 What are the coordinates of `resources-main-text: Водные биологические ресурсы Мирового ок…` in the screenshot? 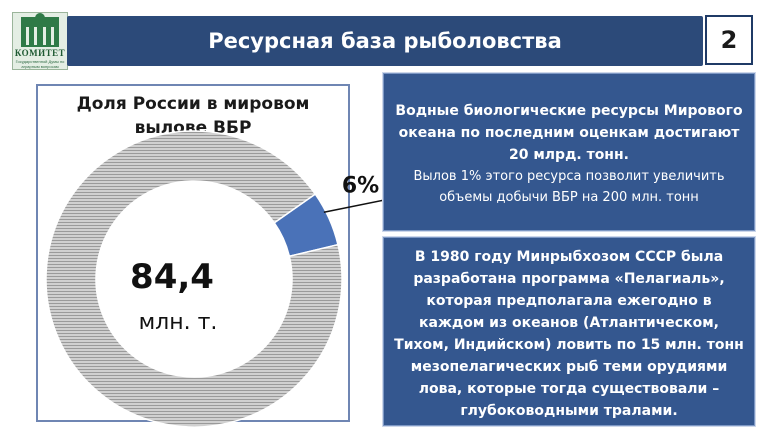 It's located at (569, 133).